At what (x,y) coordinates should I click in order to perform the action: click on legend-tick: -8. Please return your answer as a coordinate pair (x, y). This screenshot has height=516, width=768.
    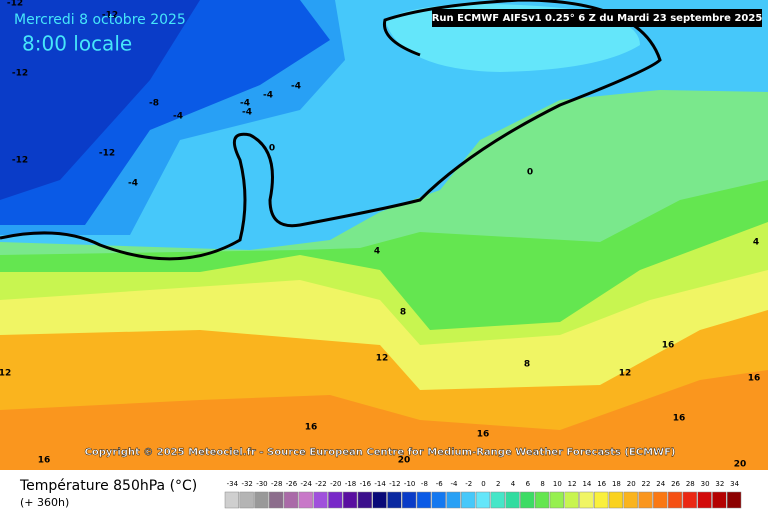
    Looking at the image, I should click on (424, 484).